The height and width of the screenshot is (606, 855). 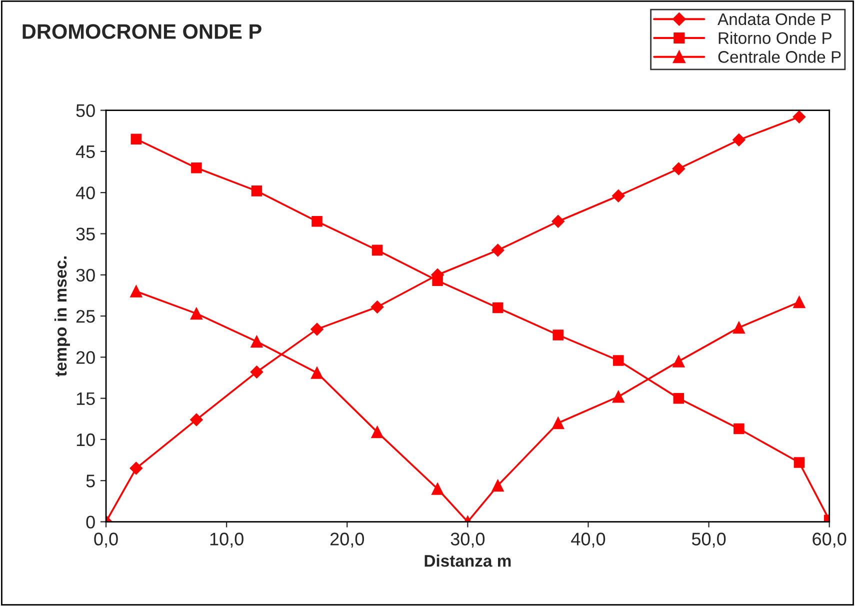 What do you see at coordinates (85, 111) in the screenshot?
I see `y-tick-label: 50` at bounding box center [85, 111].